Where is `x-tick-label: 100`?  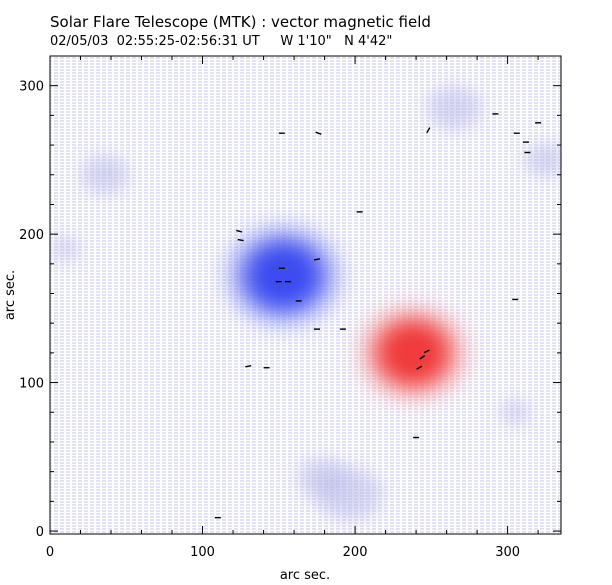 x-tick-label: 100 is located at coordinates (202, 552).